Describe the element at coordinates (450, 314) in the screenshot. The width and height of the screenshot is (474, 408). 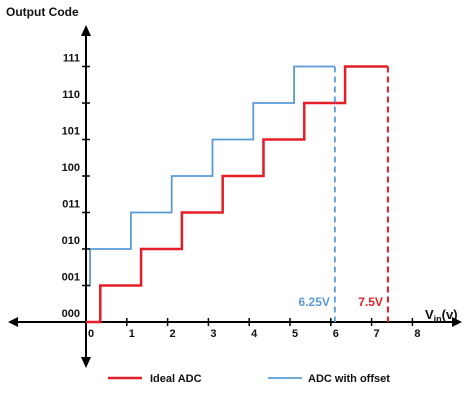
I see `x-axis-label-tail: (v)` at that location.